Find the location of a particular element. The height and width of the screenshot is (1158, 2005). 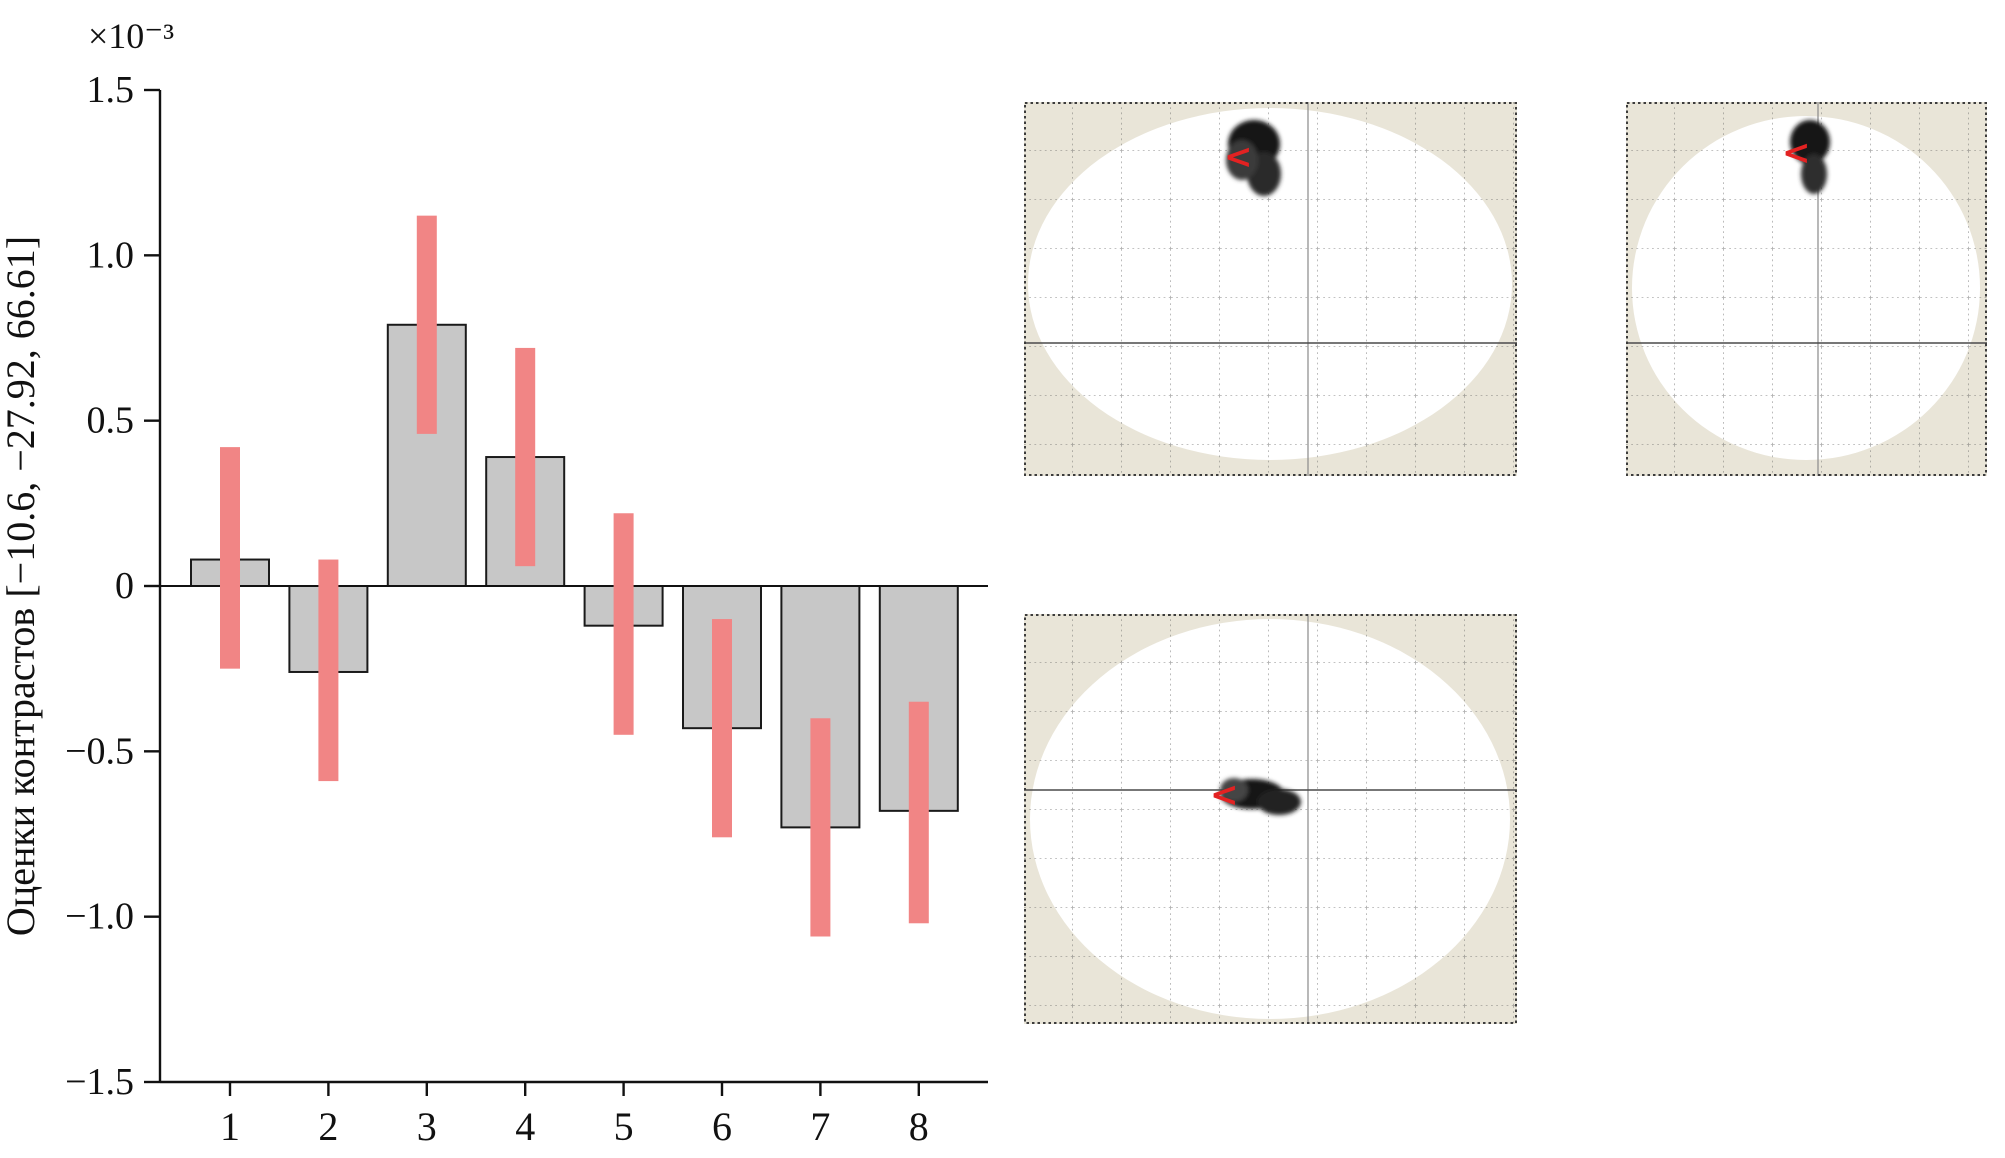

y-tick-label: 1.0 is located at coordinates (111, 255).